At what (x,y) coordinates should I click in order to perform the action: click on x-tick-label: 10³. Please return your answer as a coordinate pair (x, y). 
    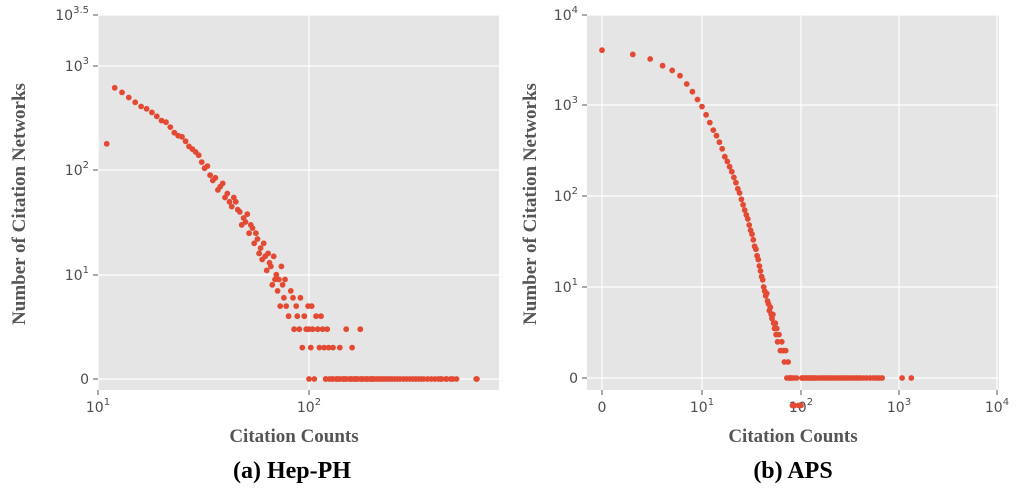
    Looking at the image, I should click on (899, 406).